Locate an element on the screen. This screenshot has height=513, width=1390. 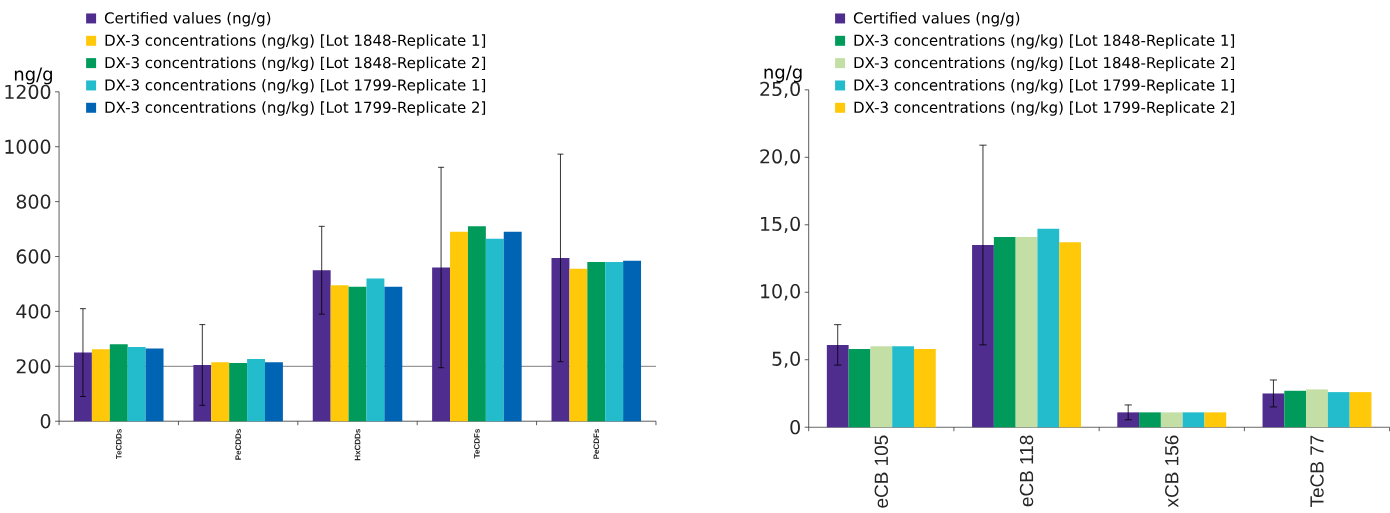
y-tick-label: 15,0 is located at coordinates (780, 224).